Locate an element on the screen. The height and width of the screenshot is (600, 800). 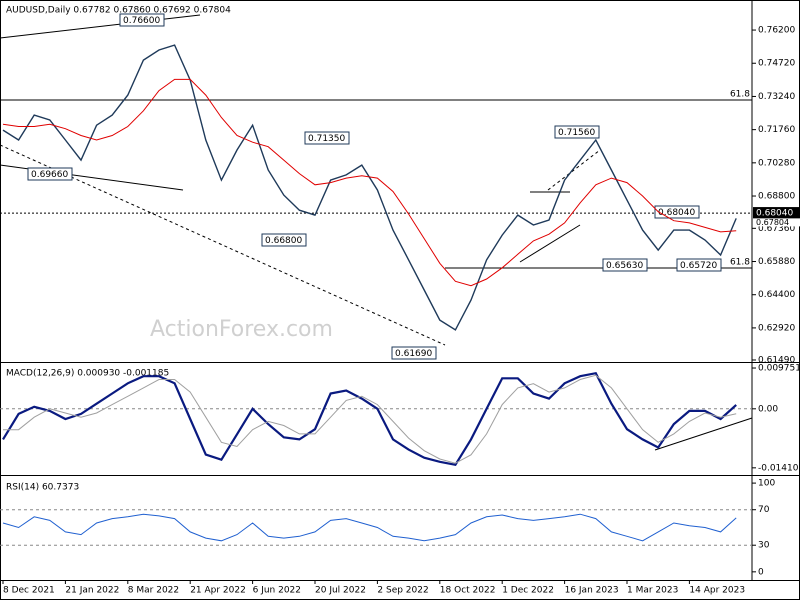
x-tick-label: 8 Mar 2022 is located at coordinates (153, 591).